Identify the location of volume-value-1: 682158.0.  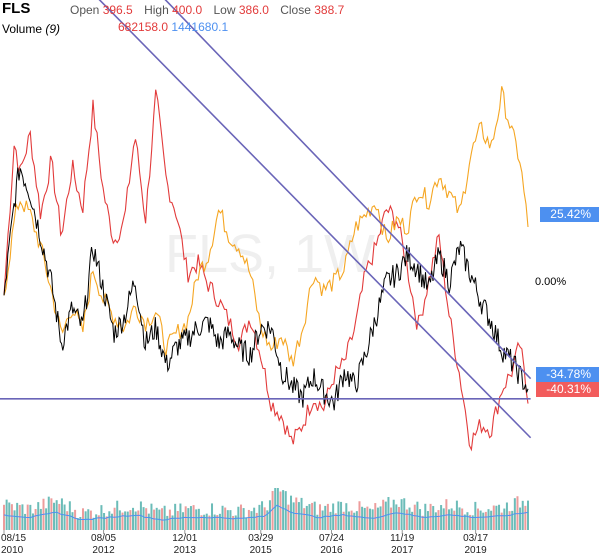
(143, 27).